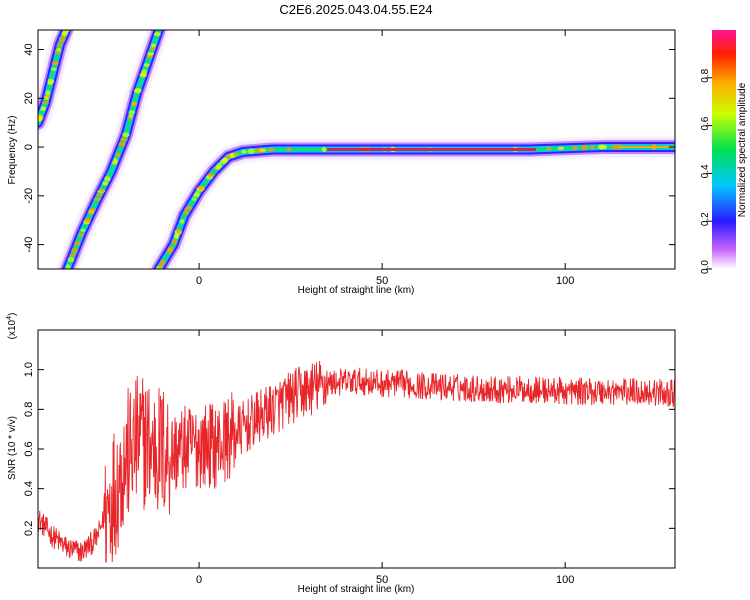 The height and width of the screenshot is (600, 750). Describe the element at coordinates (12, 314) in the screenshot. I see `snr-scale-suffix: )` at that location.